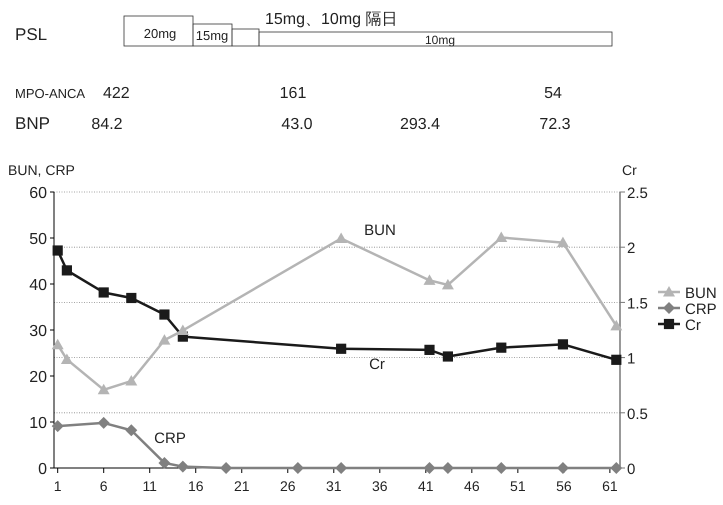 This screenshot has height=505, width=723. I want to click on x-tick-label: 11, so click(150, 486).